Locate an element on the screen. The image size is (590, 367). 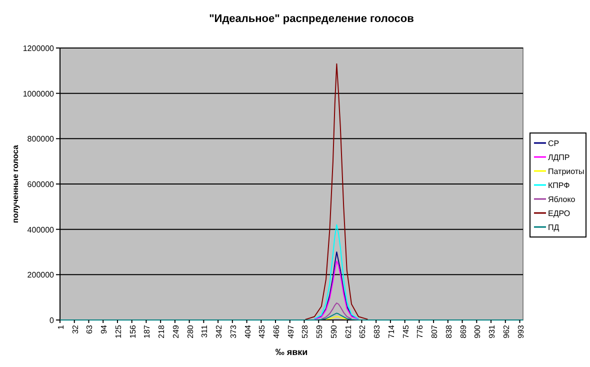
x-tick-label: 931 is located at coordinates (492, 331).